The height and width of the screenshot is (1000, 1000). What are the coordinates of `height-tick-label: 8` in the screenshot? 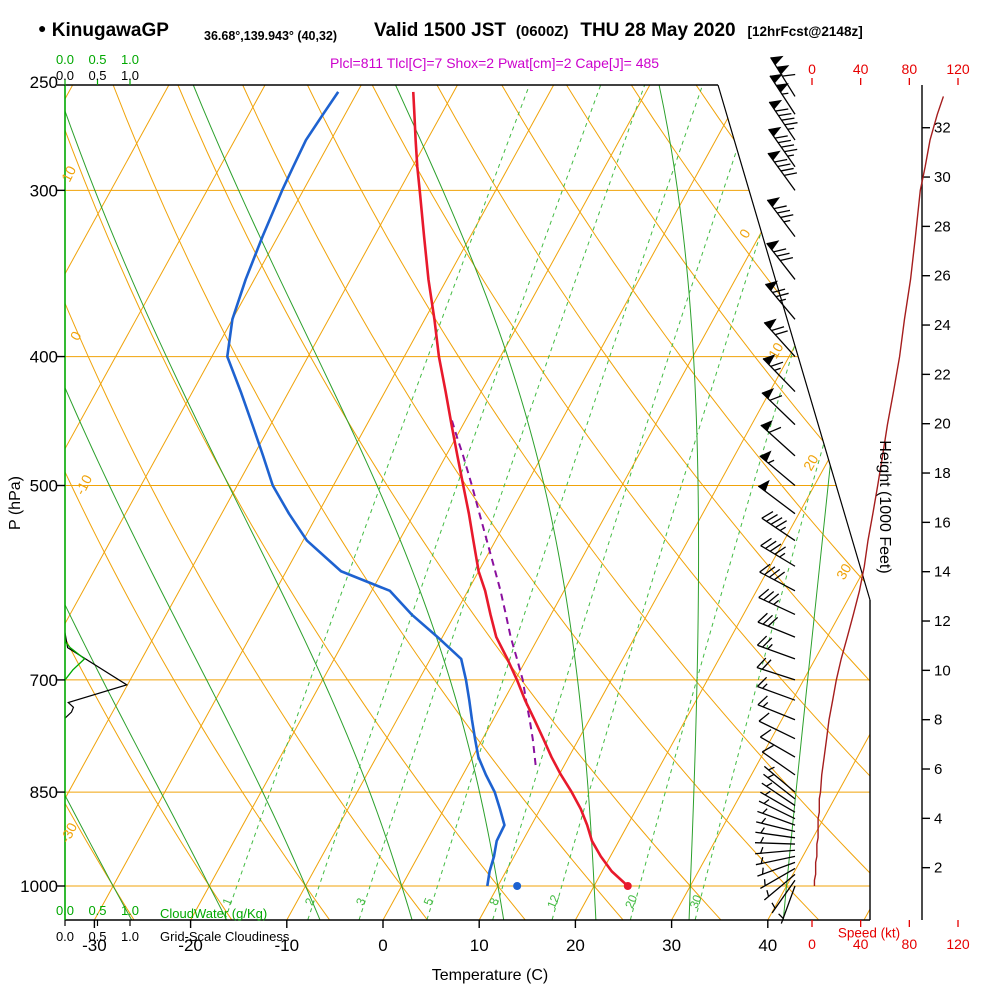 It's located at (938, 720).